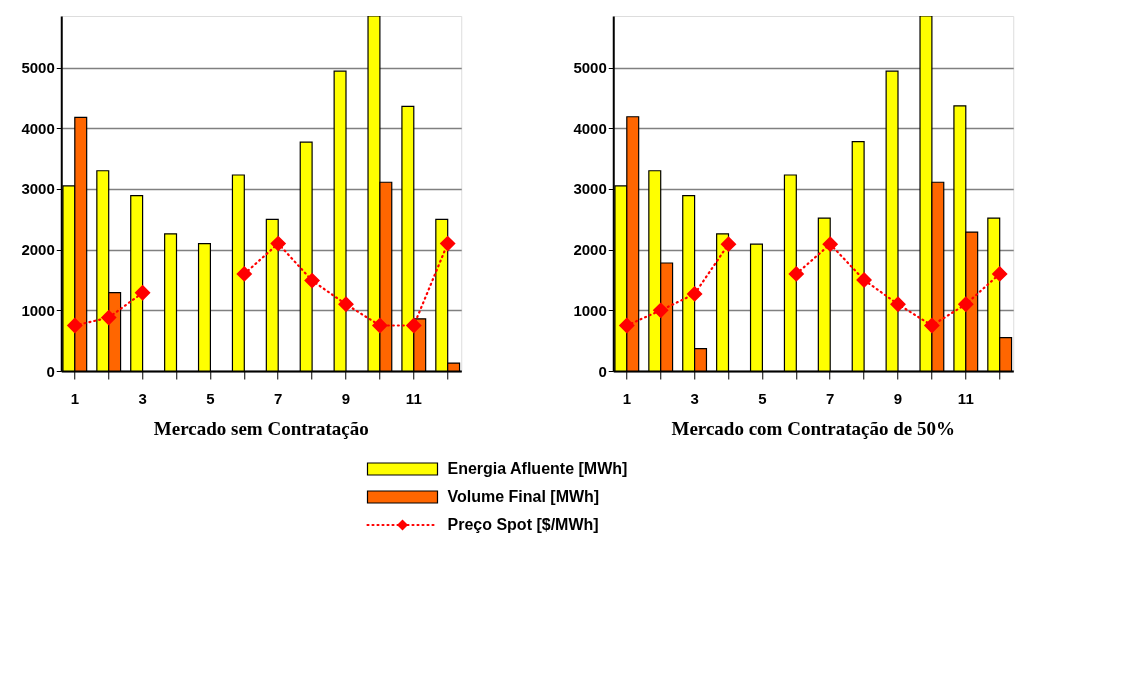  What do you see at coordinates (813, 428) in the screenshot?
I see `text: Mercado com Contratação de 50%` at bounding box center [813, 428].